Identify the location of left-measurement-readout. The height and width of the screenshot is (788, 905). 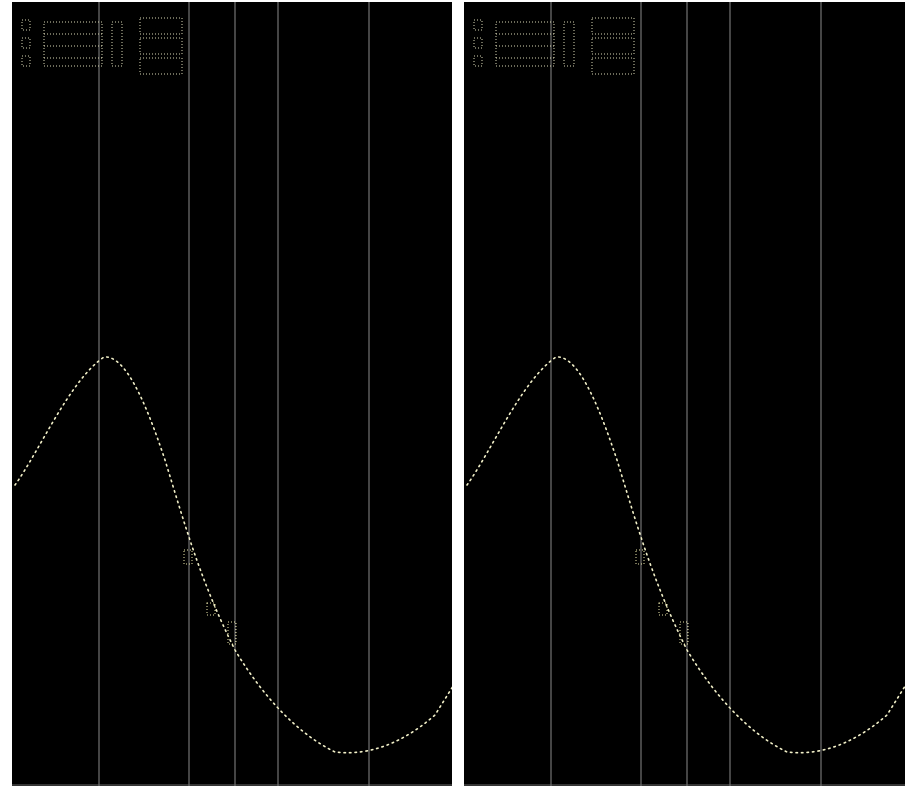
(105, 47).